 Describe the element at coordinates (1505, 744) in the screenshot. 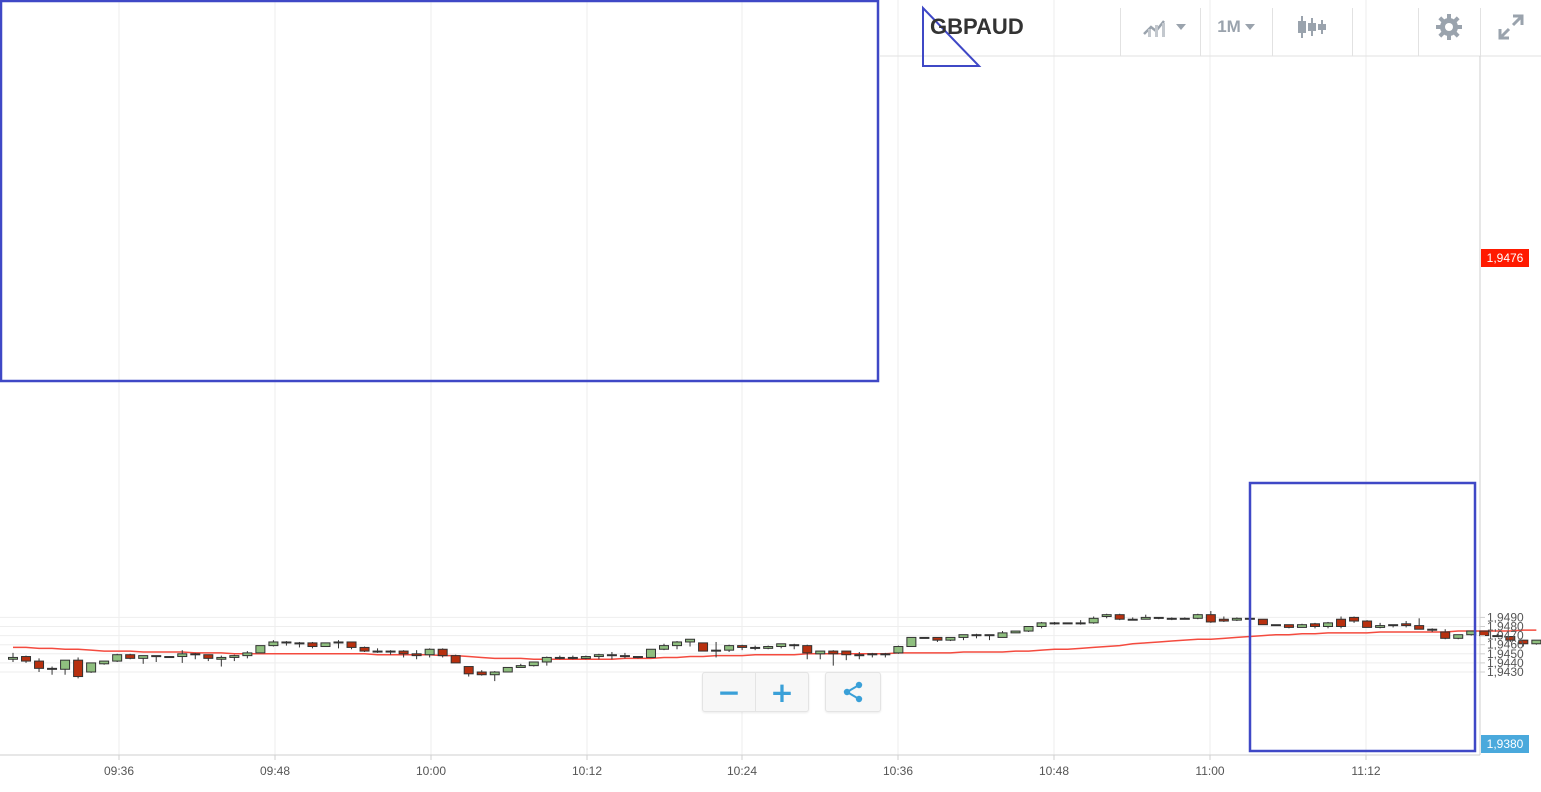

I see `cursor-price-label: 1,9380` at that location.